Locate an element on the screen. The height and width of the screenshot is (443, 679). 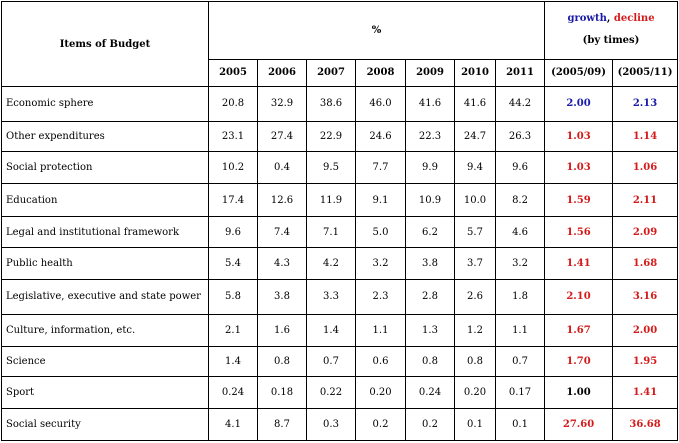
percent-value-cell: 10.0 is located at coordinates (475, 200).